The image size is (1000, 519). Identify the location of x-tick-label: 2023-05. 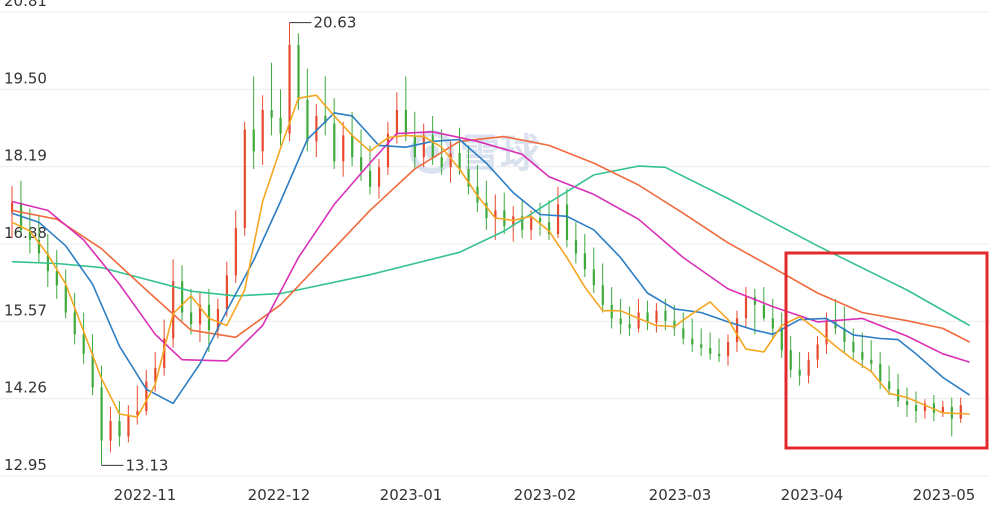
(944, 495).